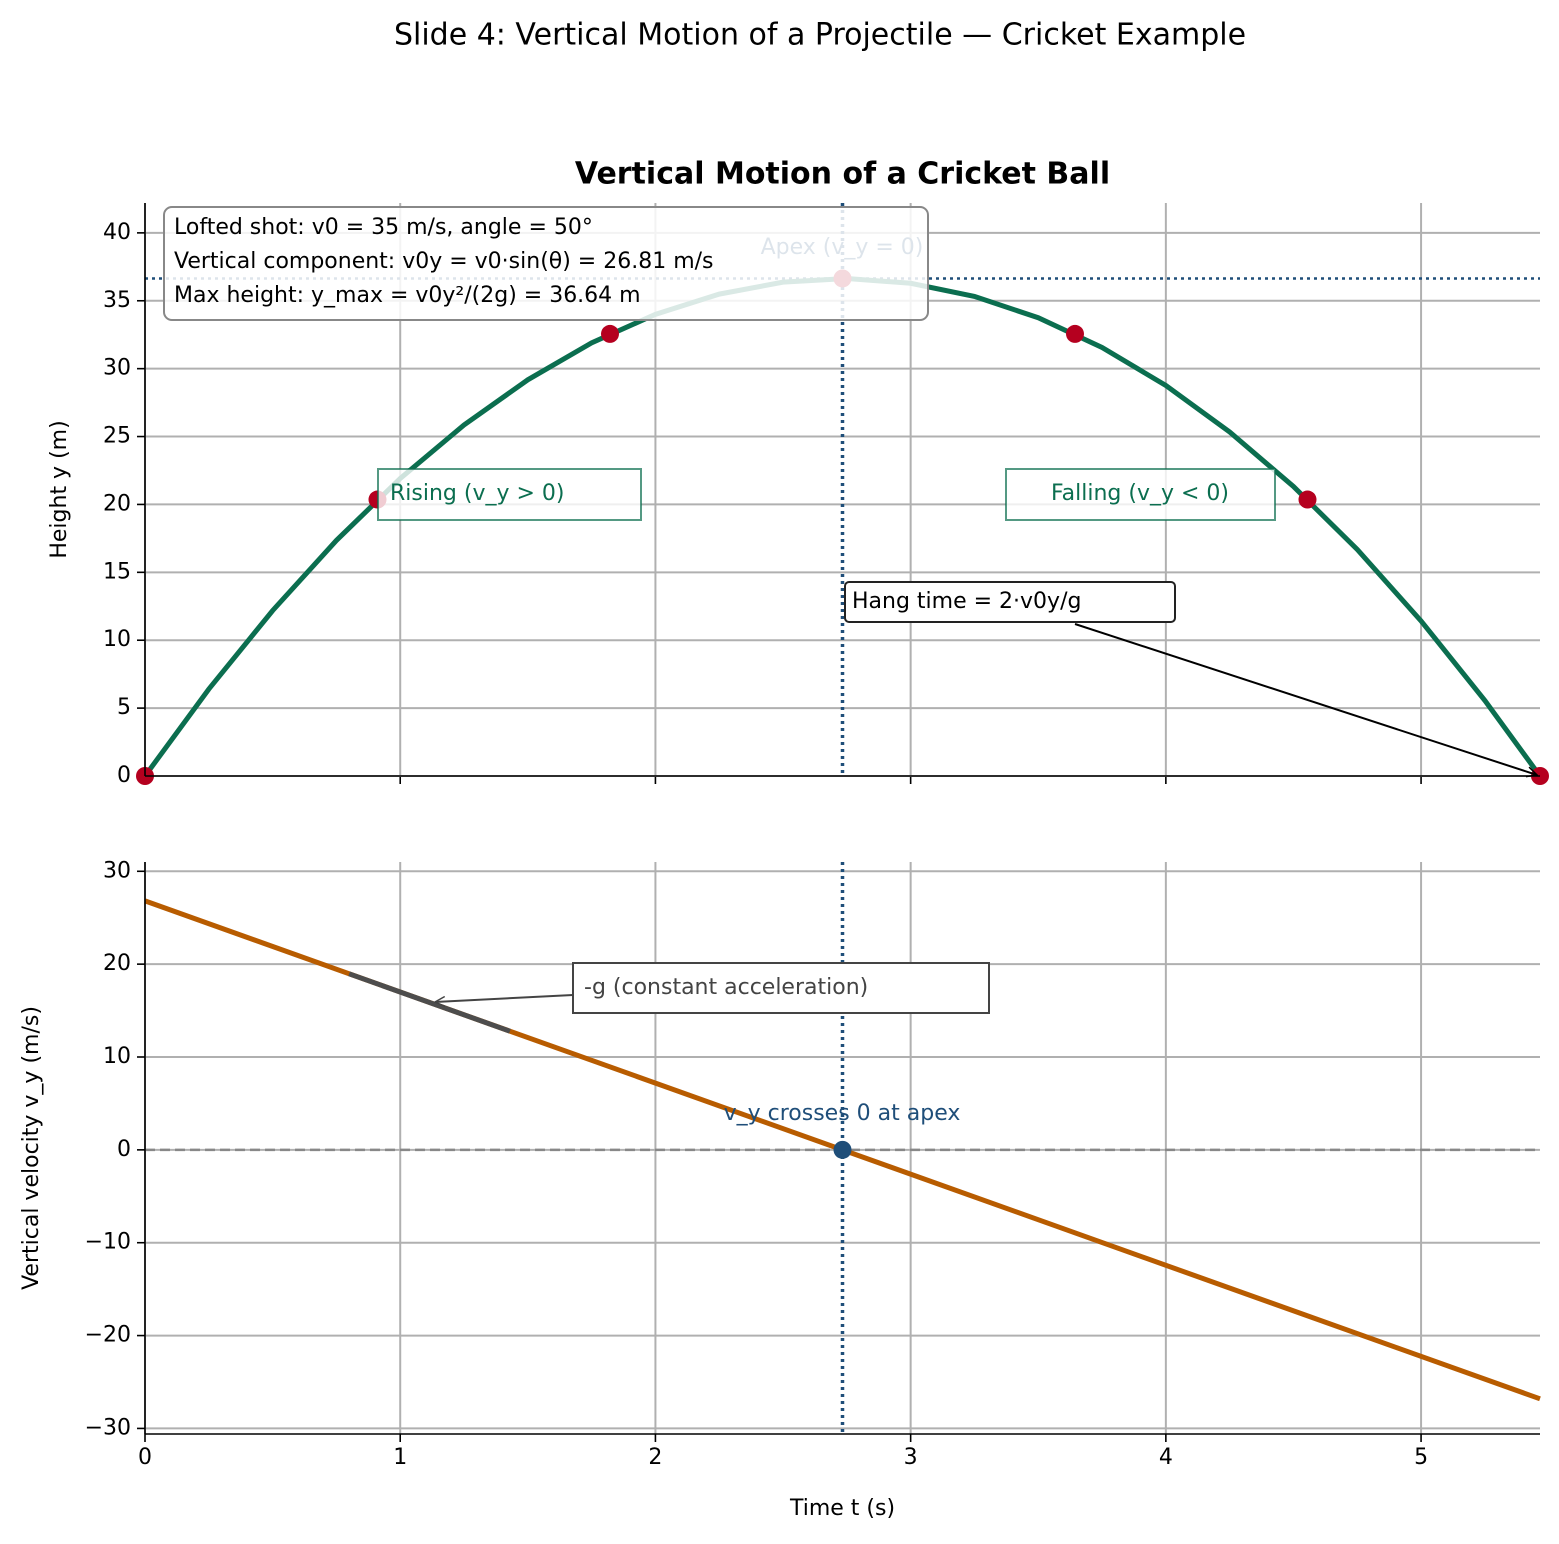 The height and width of the screenshot is (1544, 1559). I want to click on annotation: Rising (v_y > 0), so click(477, 493).